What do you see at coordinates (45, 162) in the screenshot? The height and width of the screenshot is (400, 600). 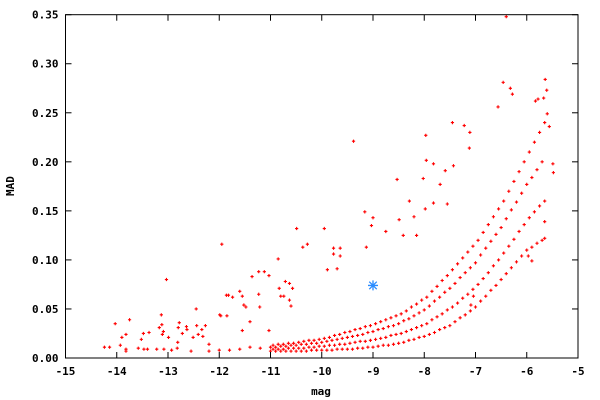 I see `y-tick-label: 0.20` at bounding box center [45, 162].